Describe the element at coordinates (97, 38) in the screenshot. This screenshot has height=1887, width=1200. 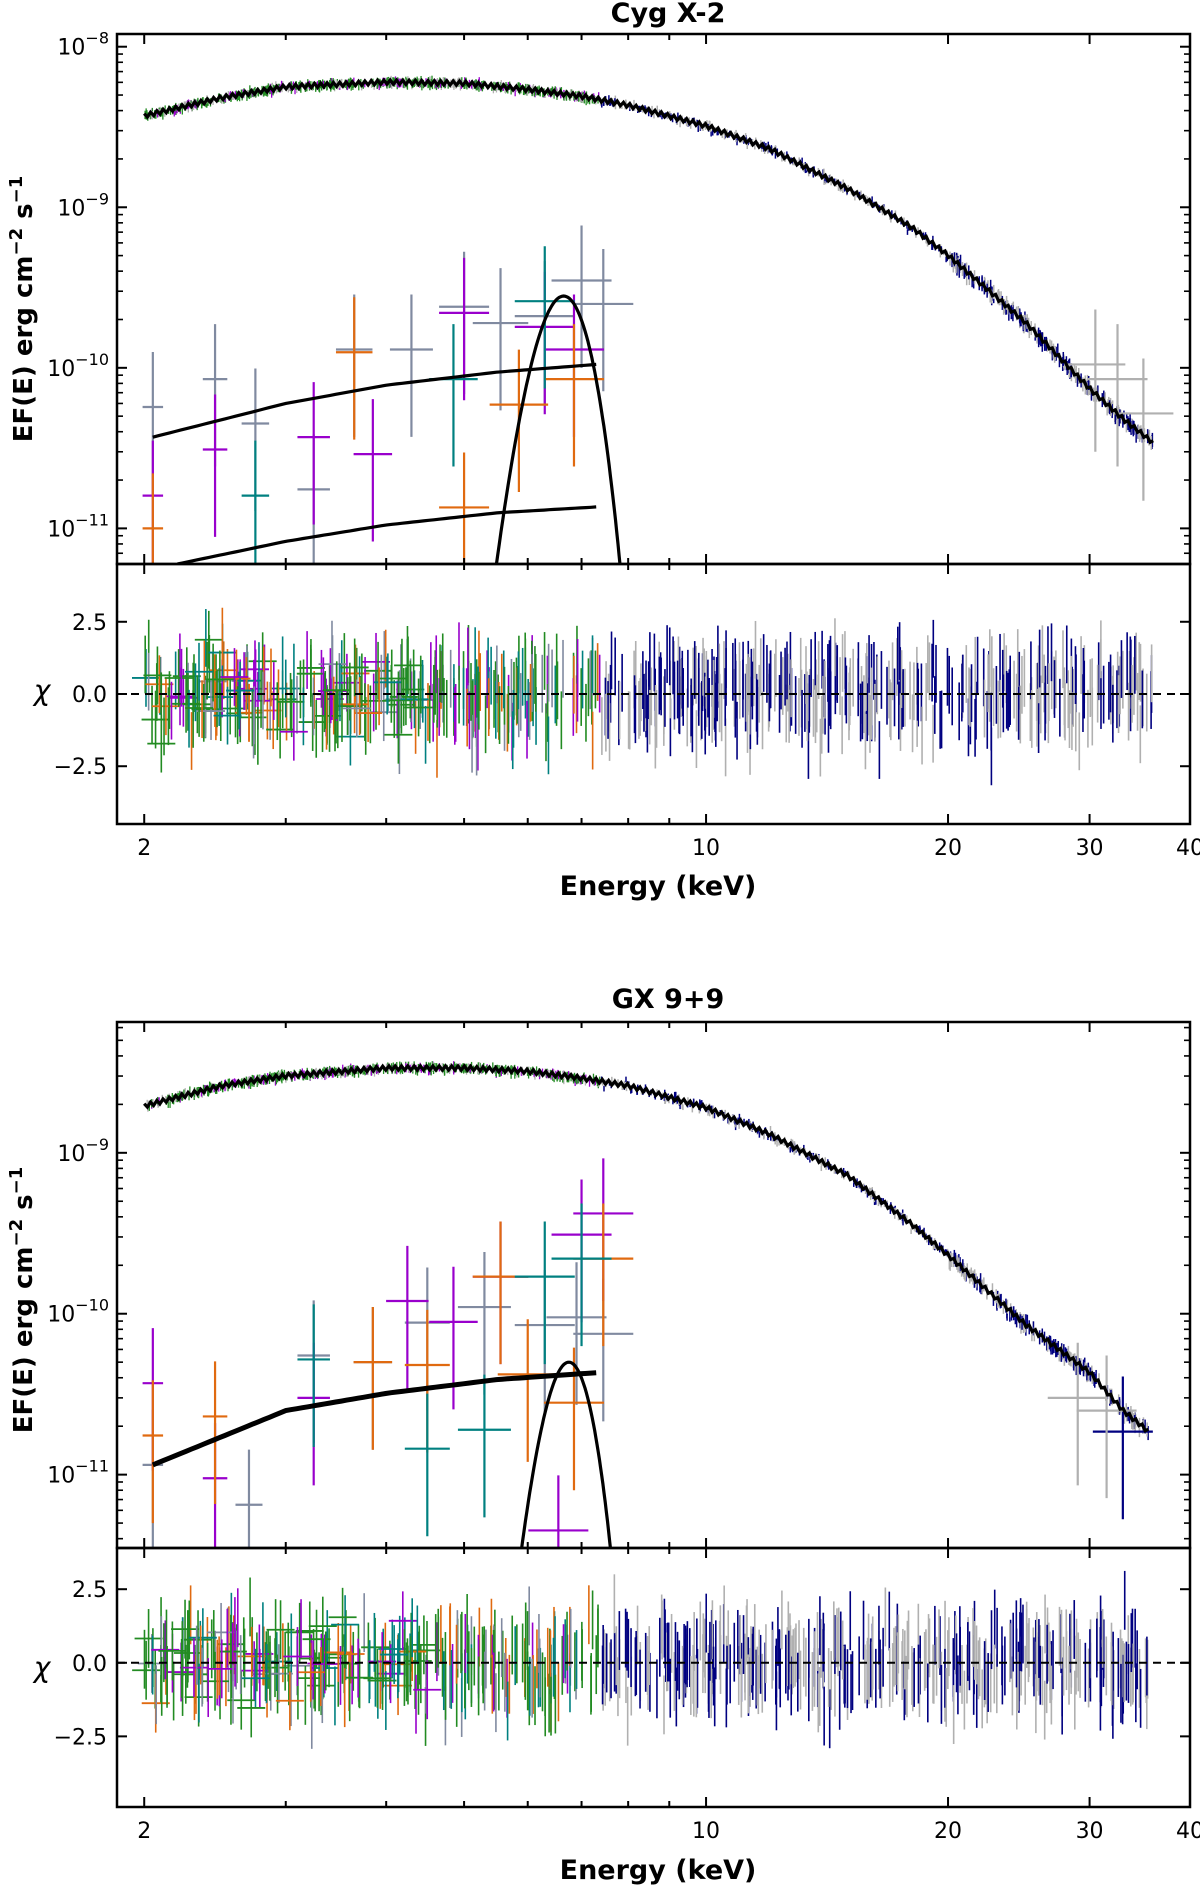
I see `y-tick-exp: −8` at that location.